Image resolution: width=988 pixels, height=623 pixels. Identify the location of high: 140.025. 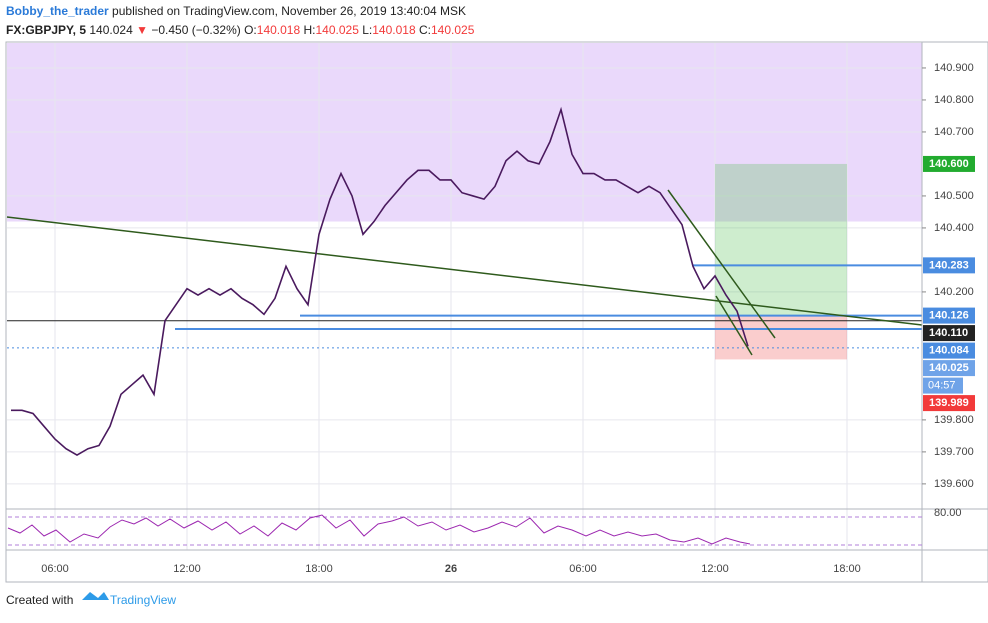
(338, 30).